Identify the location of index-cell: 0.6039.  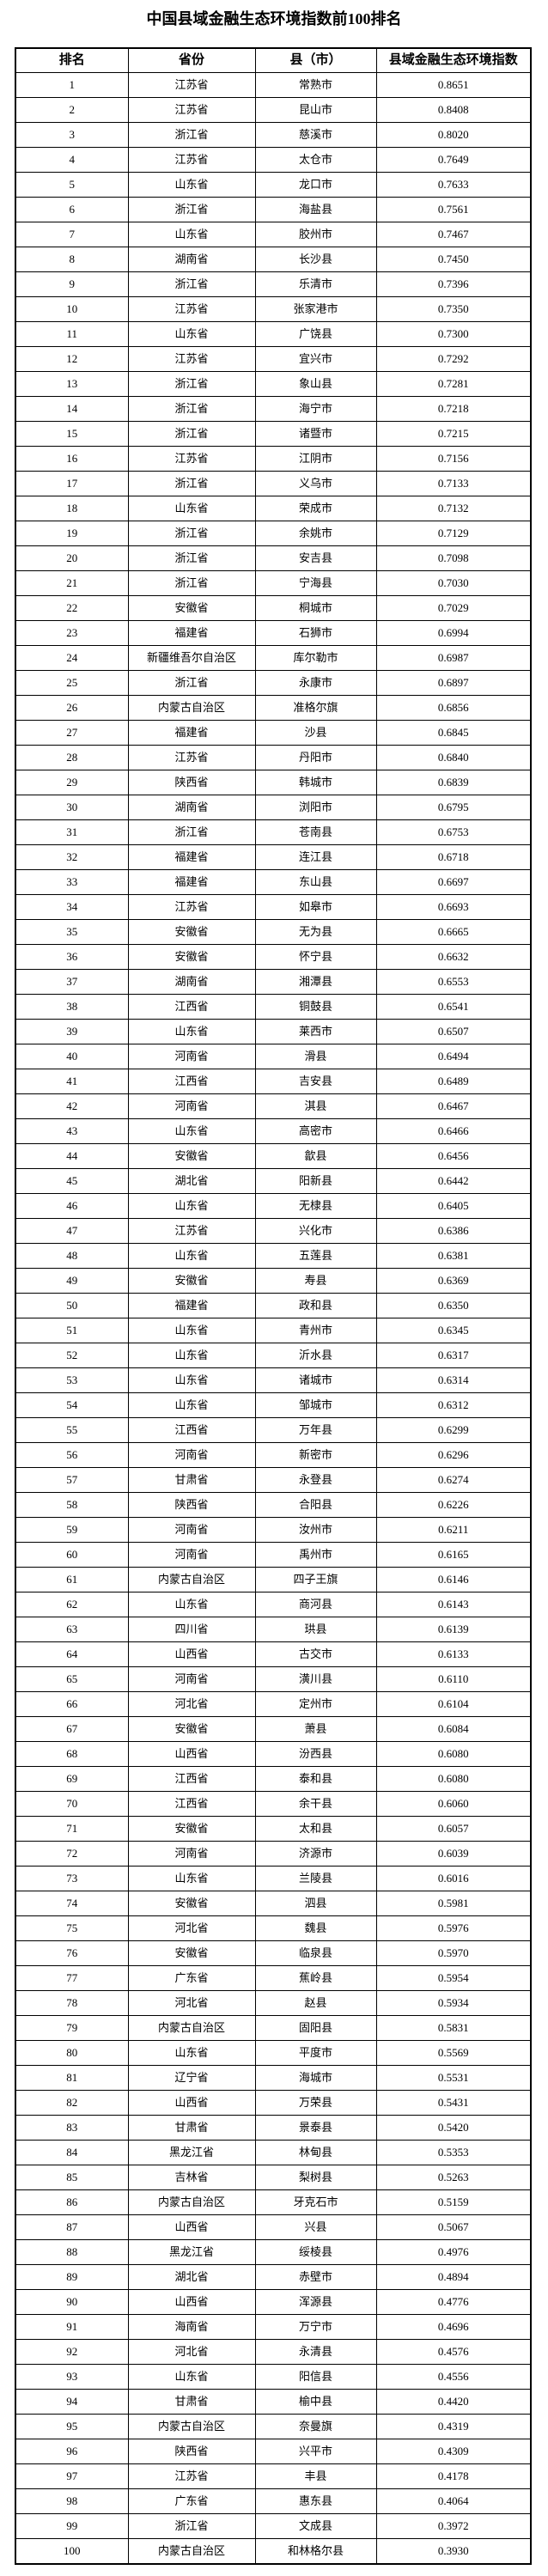
(453, 1854).